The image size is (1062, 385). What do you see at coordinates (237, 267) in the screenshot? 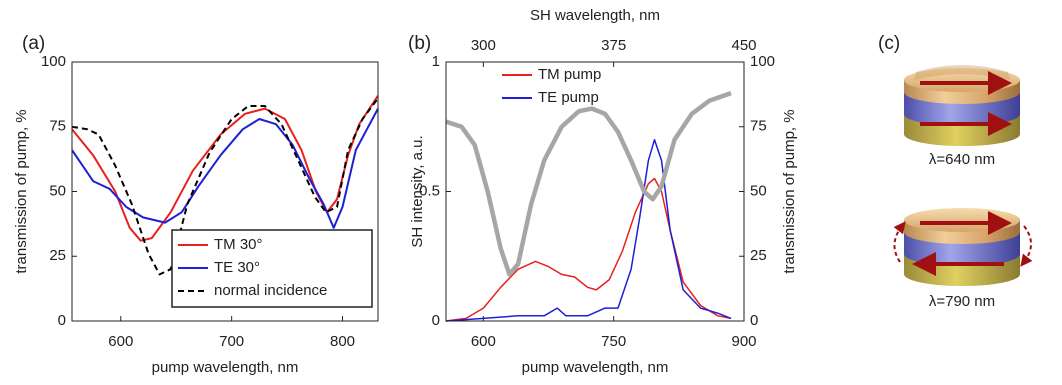
I see `legend-label: TE 30°` at bounding box center [237, 267].